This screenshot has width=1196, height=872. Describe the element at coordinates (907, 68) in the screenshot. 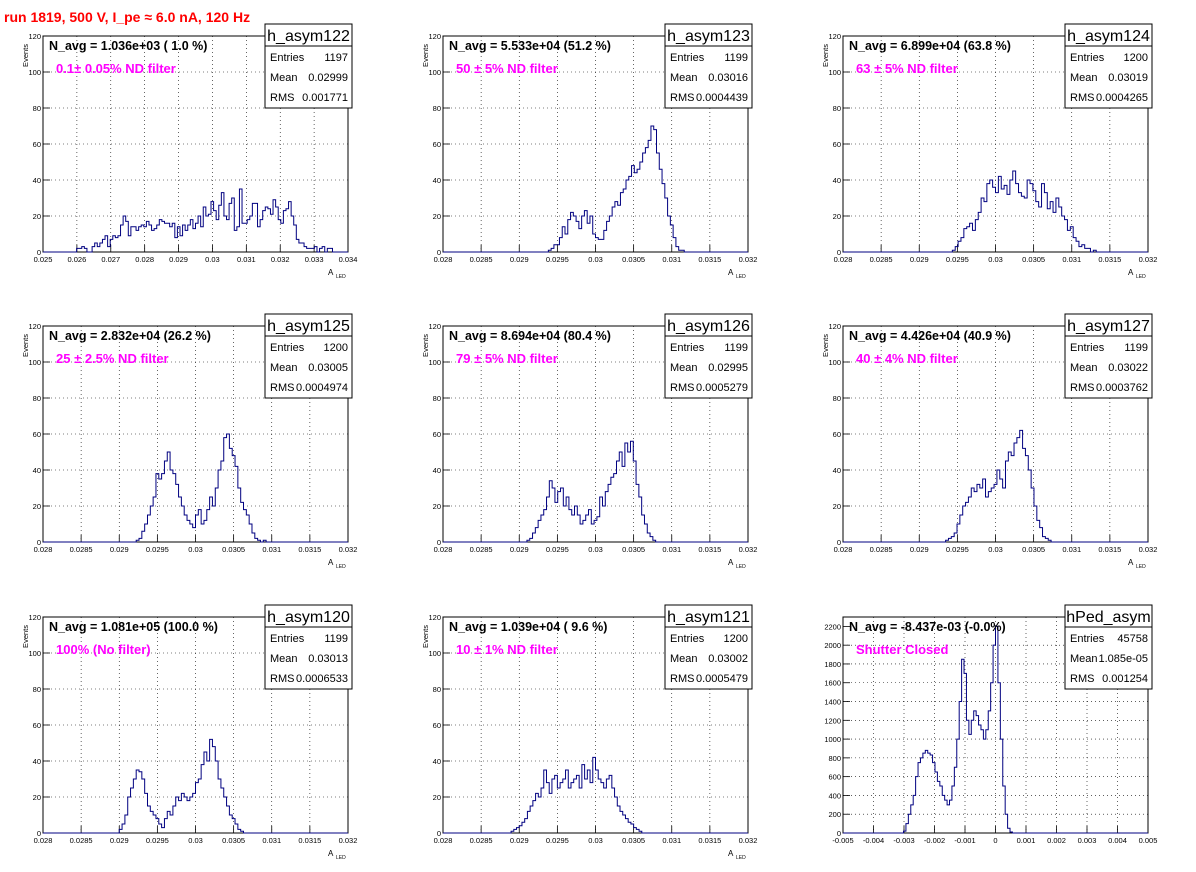

I see `filter-label: 63 ± 5% ND filter` at that location.